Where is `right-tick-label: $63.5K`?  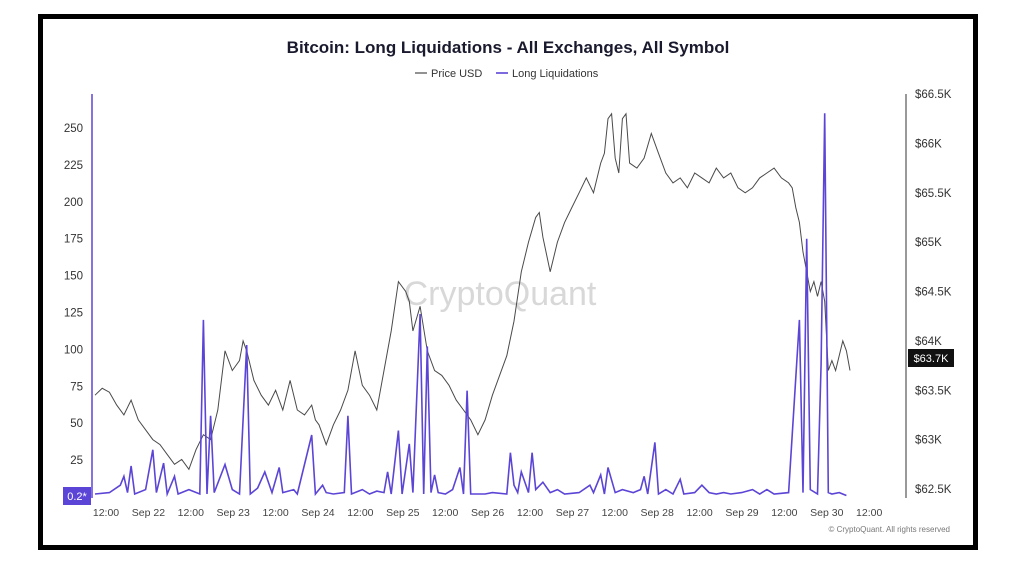
right-tick-label: $63.5K is located at coordinates (933, 391).